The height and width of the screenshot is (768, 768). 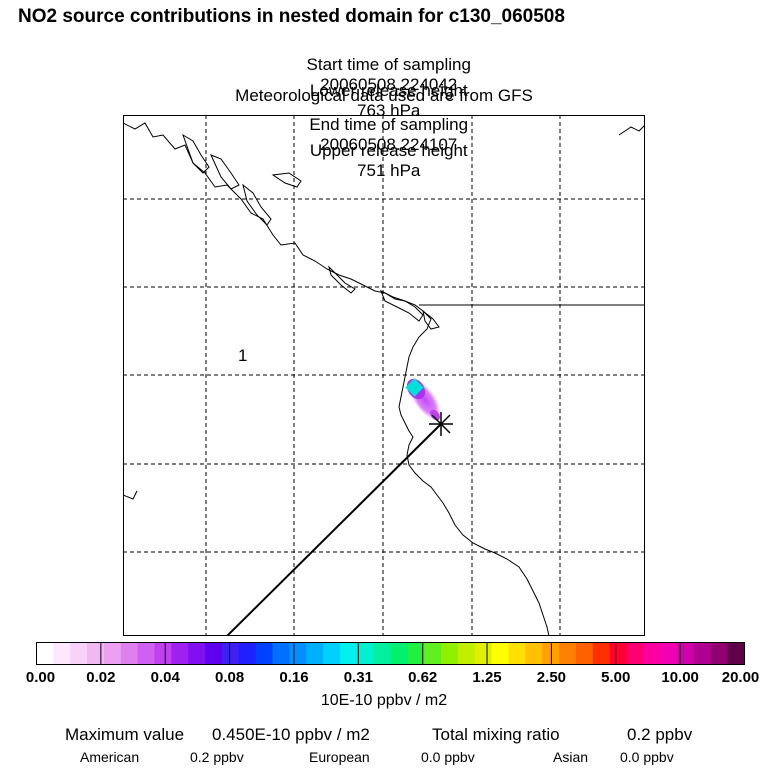 I want to click on met-data-line: Meteorological data used are from GFS, so click(x=384, y=95).